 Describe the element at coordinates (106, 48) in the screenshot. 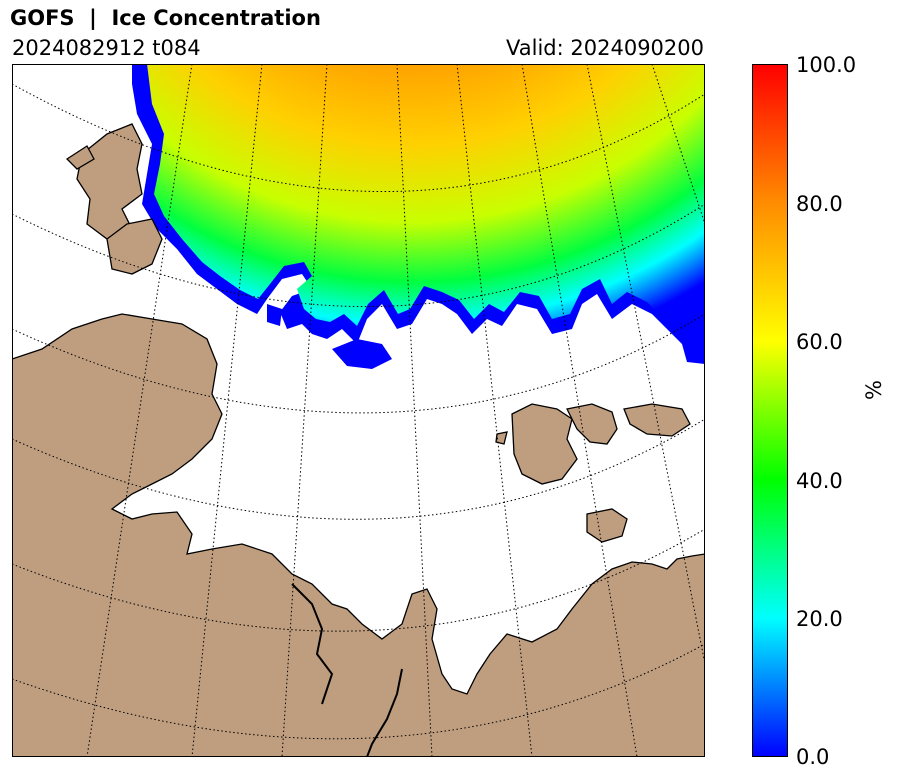

I see `model-run-label: 2024082912 t084` at that location.